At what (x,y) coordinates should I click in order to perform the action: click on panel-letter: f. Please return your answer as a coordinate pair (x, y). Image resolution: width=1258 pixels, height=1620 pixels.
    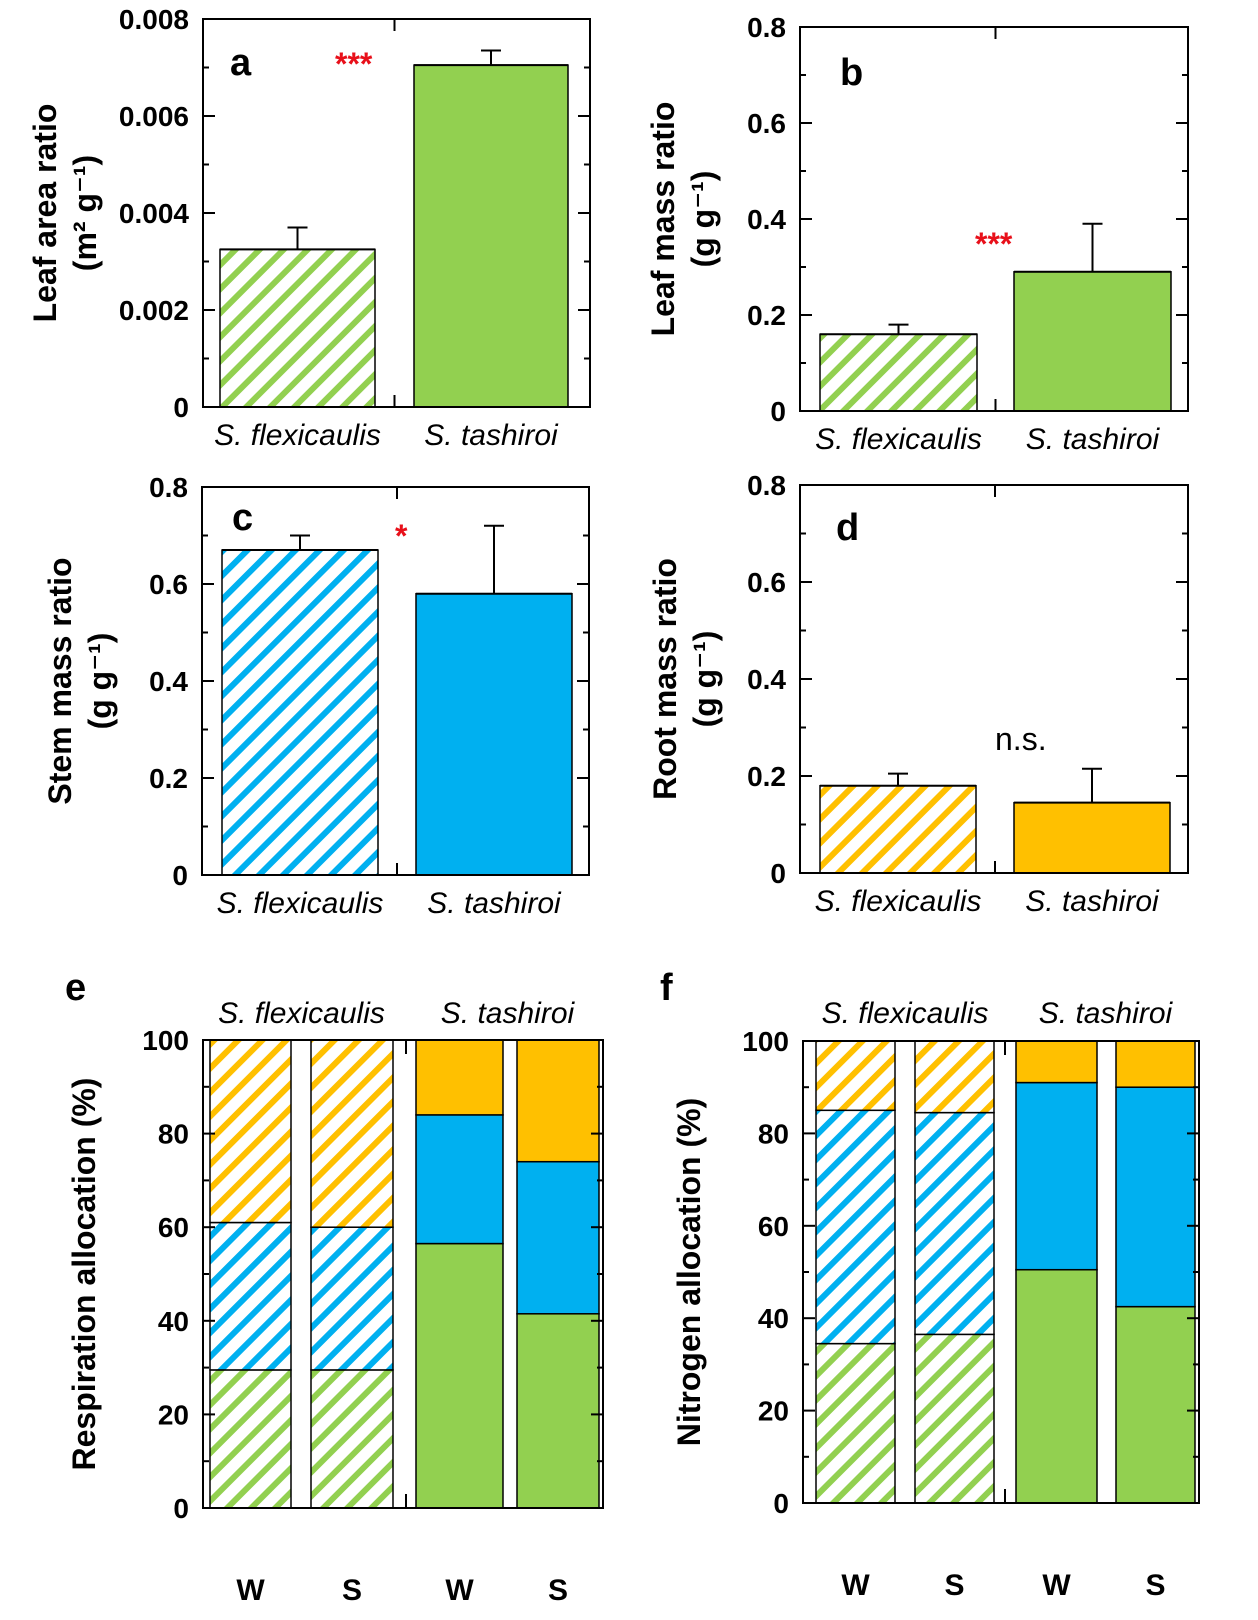
    Looking at the image, I should click on (666, 988).